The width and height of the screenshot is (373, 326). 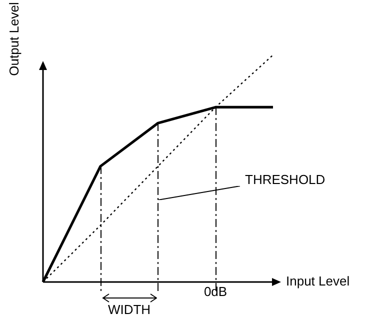 I want to click on text: 0dB, so click(x=216, y=292).